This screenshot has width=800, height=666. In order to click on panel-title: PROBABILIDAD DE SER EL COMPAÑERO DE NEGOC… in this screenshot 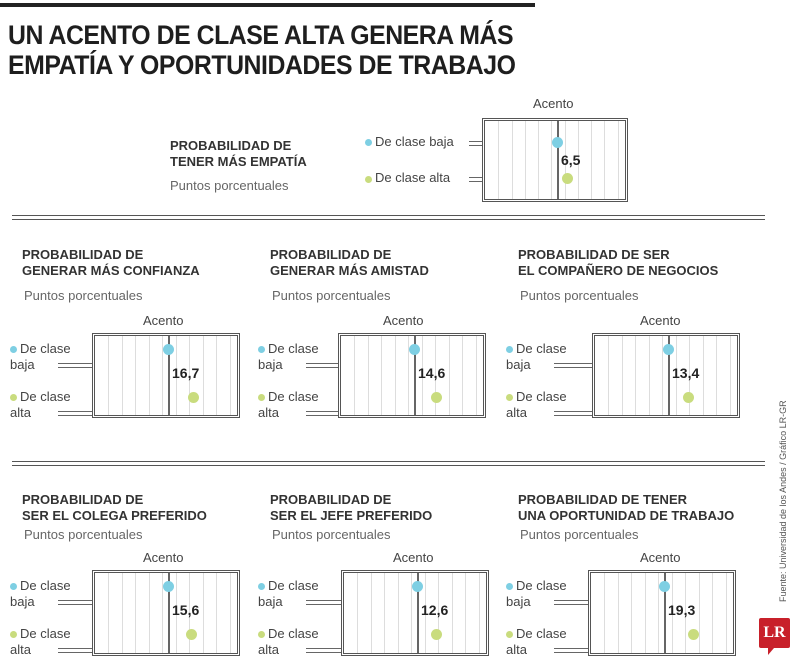, I will do `click(618, 263)`.